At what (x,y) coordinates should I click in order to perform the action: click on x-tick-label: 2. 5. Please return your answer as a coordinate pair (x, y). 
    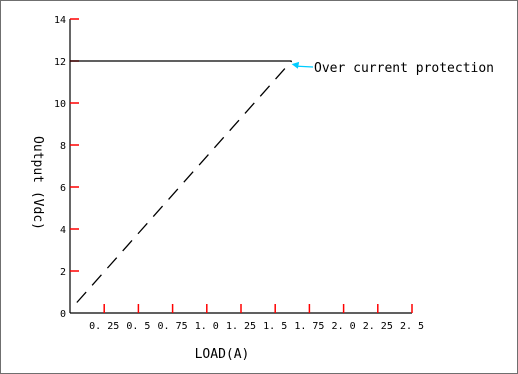
    Looking at the image, I should click on (412, 326).